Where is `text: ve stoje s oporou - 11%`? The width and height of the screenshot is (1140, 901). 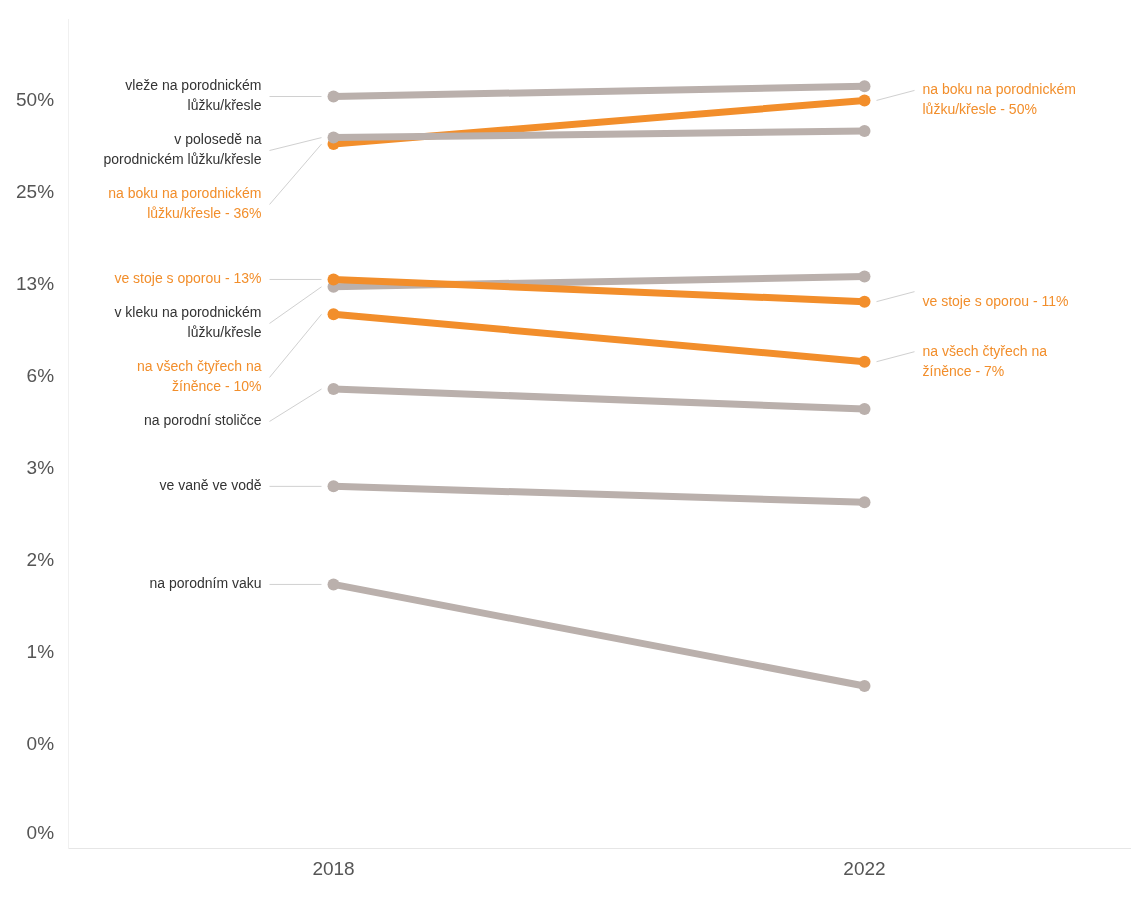 text: ve stoje s oporou - 11% is located at coordinates (995, 300).